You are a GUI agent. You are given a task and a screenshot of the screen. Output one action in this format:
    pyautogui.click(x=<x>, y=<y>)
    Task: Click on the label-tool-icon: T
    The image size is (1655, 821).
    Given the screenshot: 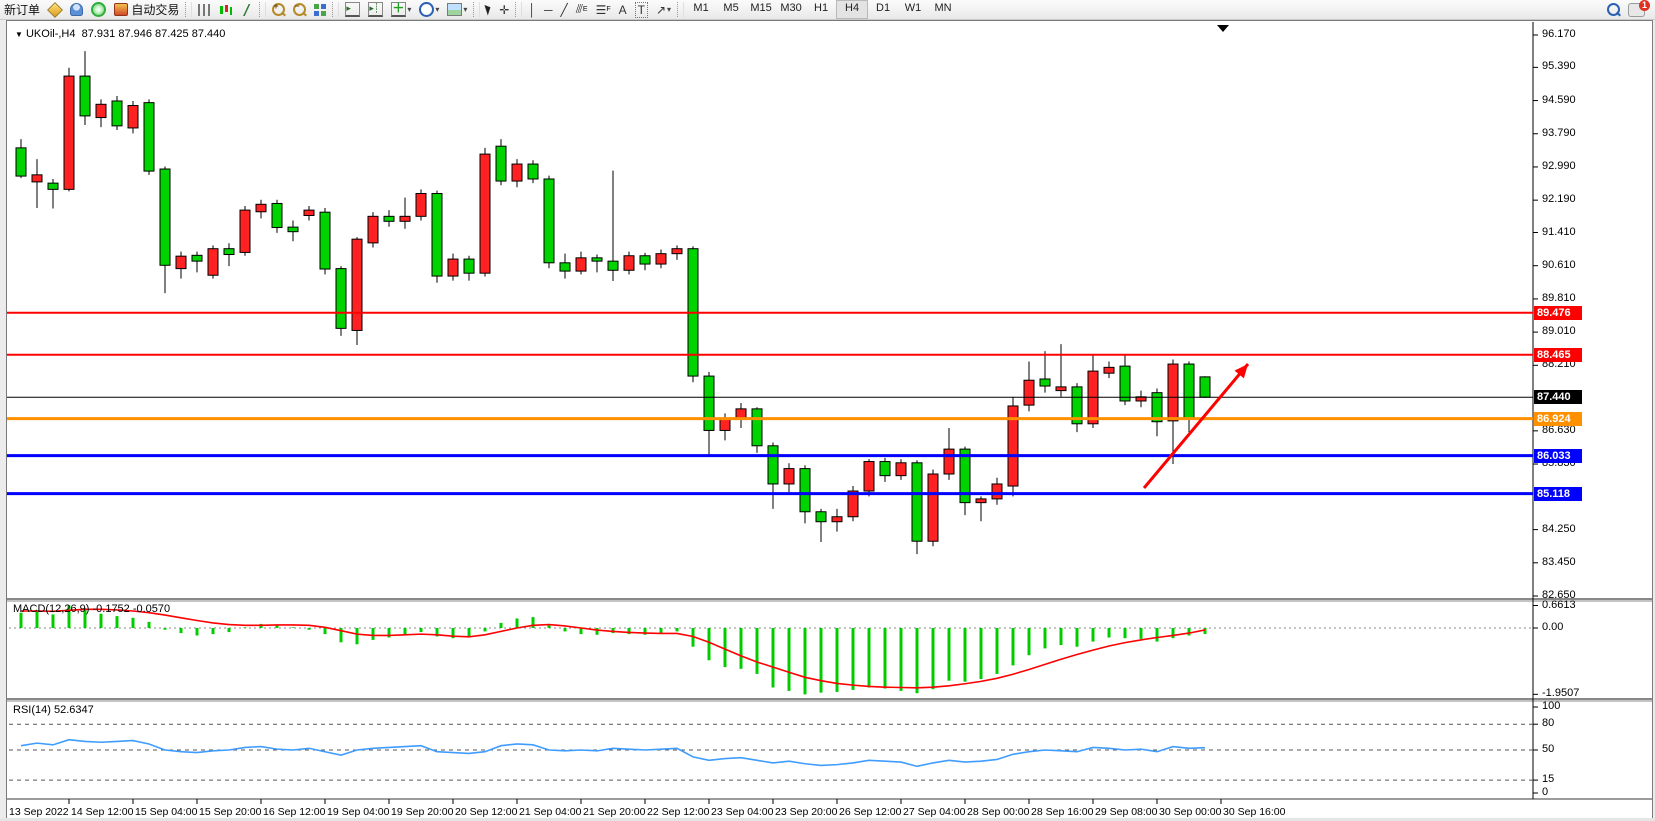 What is the action you would take?
    pyautogui.click(x=641, y=9)
    